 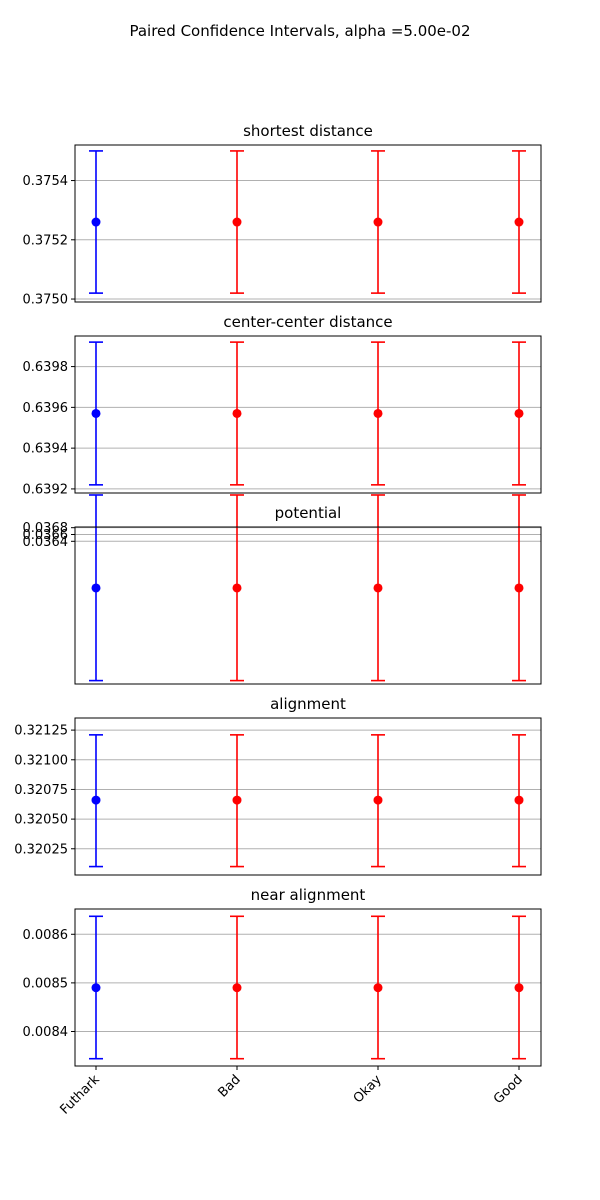 I want to click on x-tick-label: Okay, so click(x=368, y=1089).